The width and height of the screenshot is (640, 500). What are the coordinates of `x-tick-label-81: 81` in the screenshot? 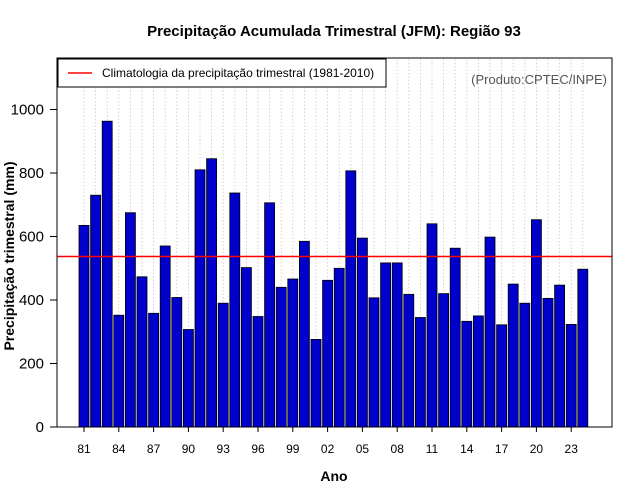 It's located at (84, 449).